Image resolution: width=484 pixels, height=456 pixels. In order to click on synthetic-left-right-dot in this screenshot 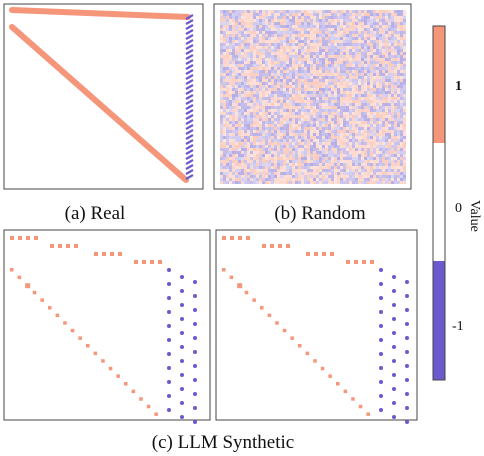, I will do `click(195, 338)`.